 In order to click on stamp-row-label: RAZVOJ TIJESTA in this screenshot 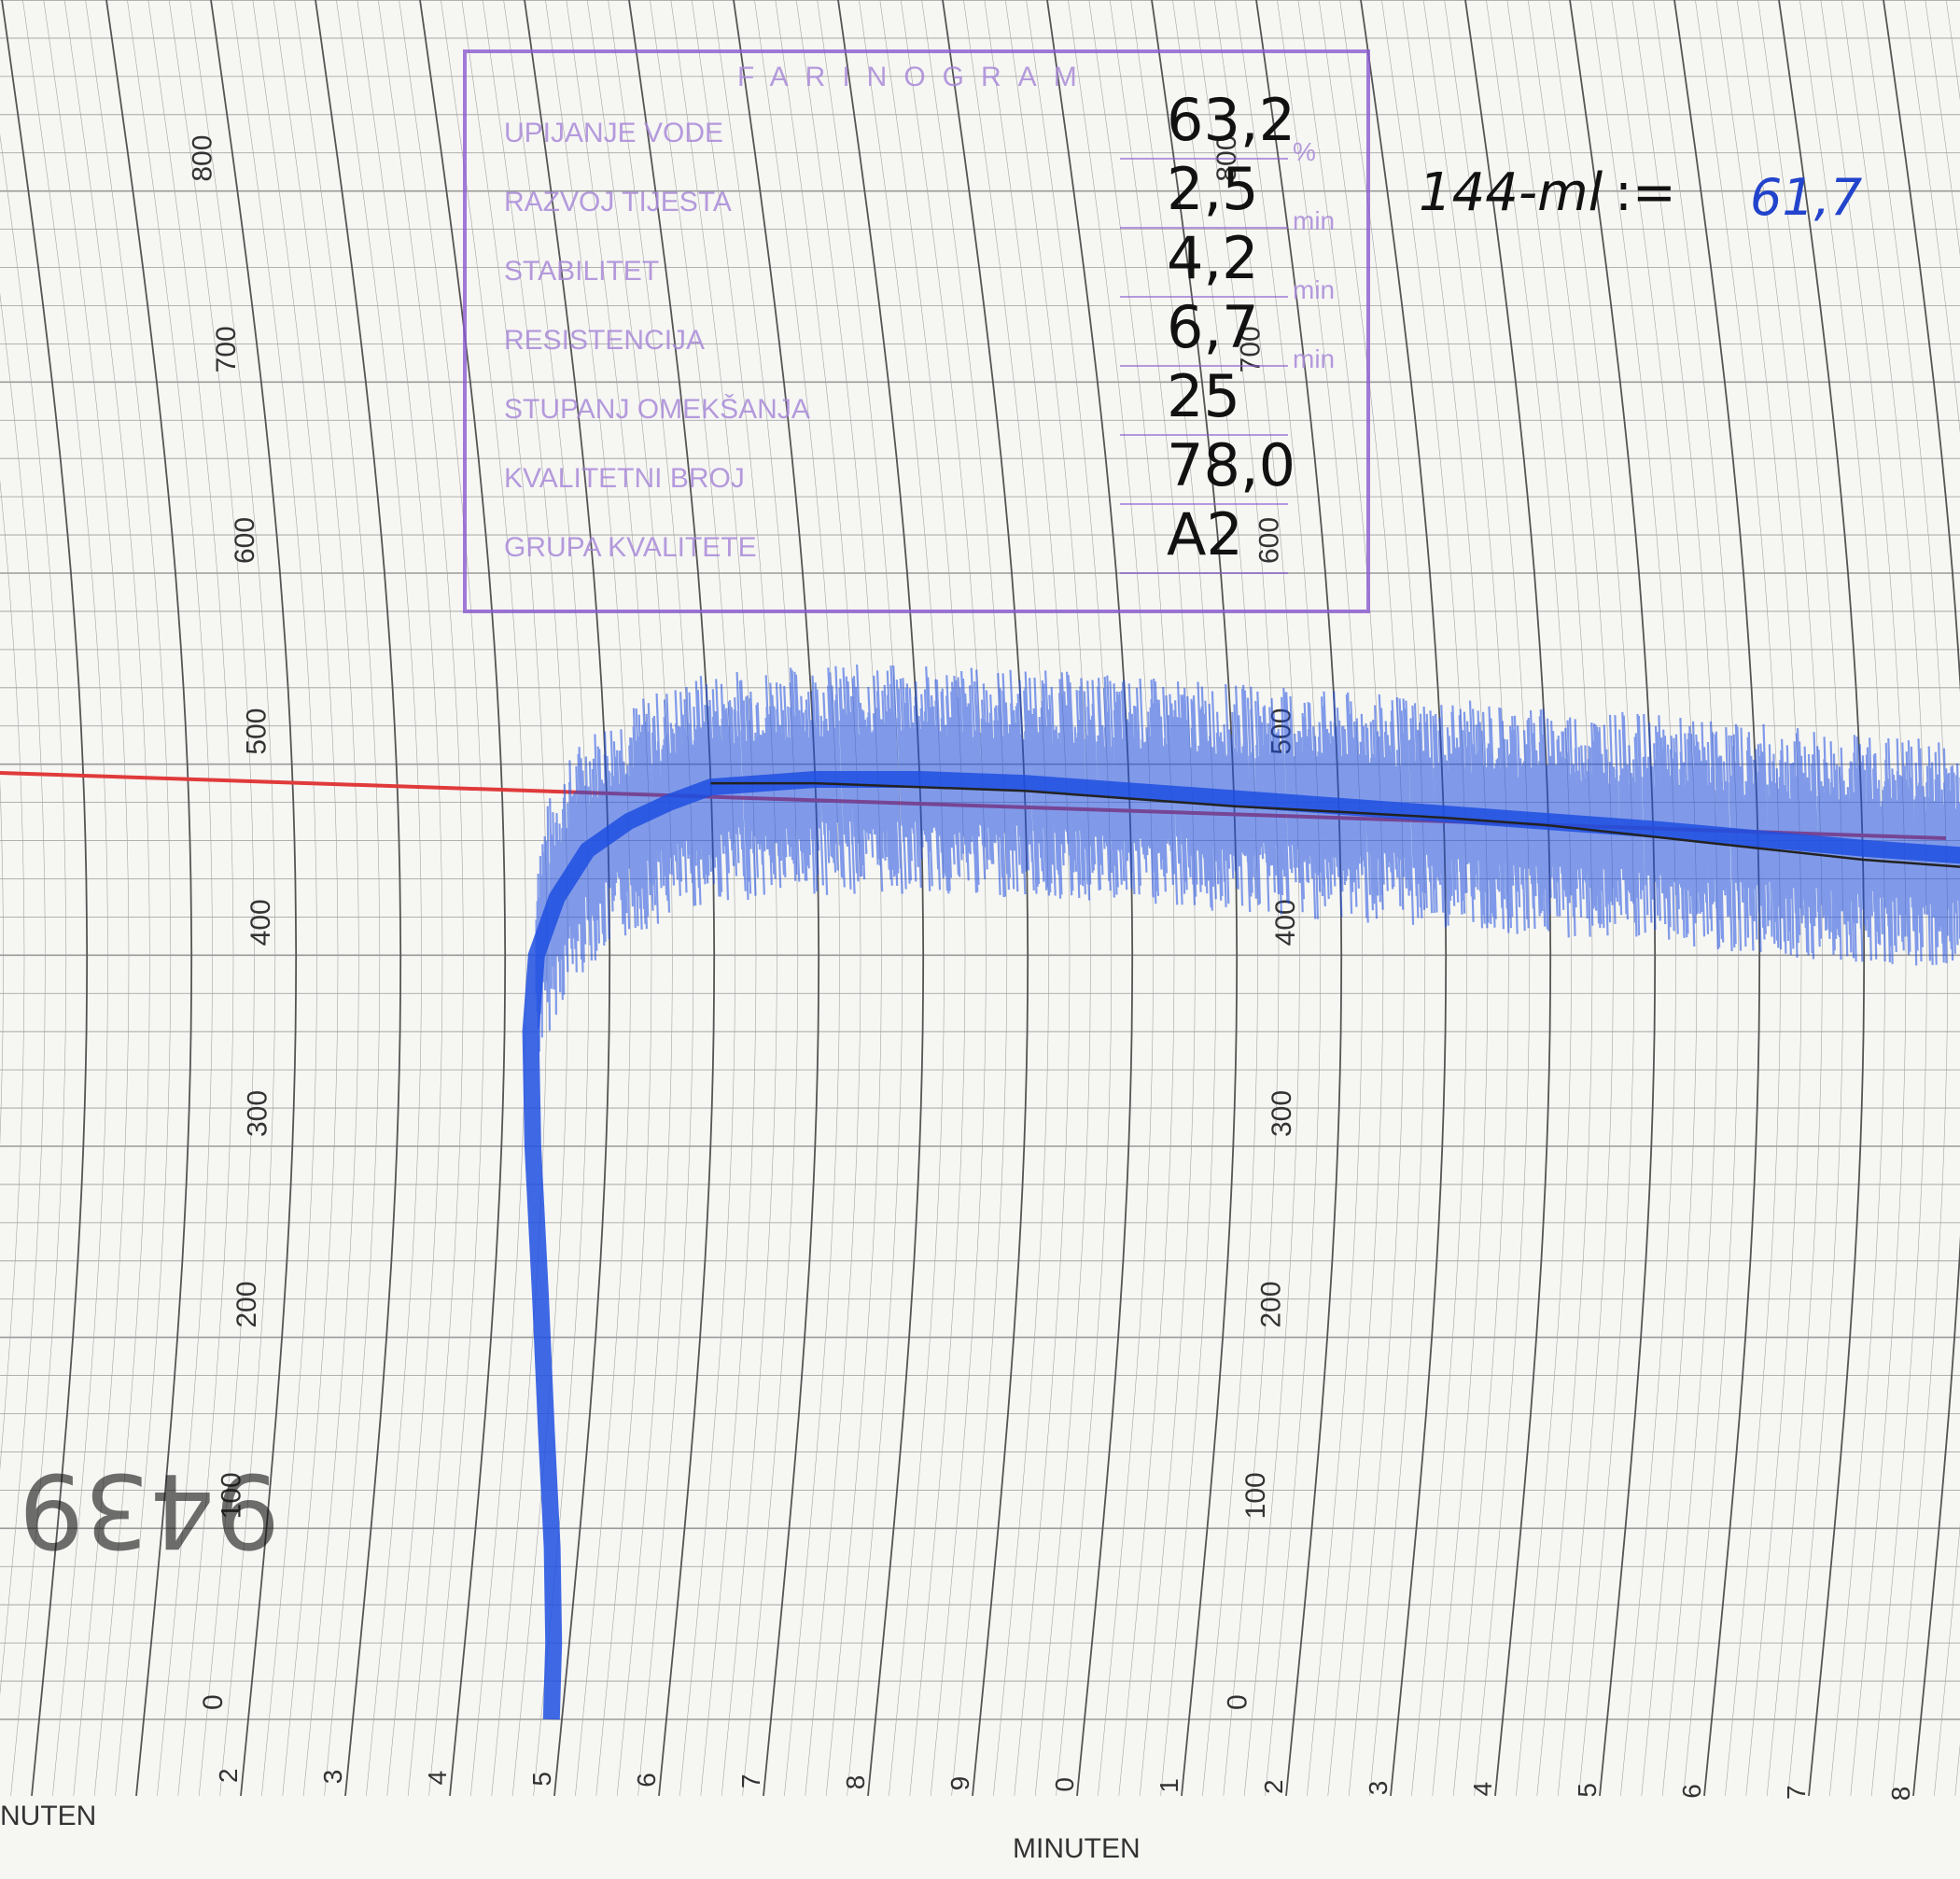, I will do `click(618, 202)`.